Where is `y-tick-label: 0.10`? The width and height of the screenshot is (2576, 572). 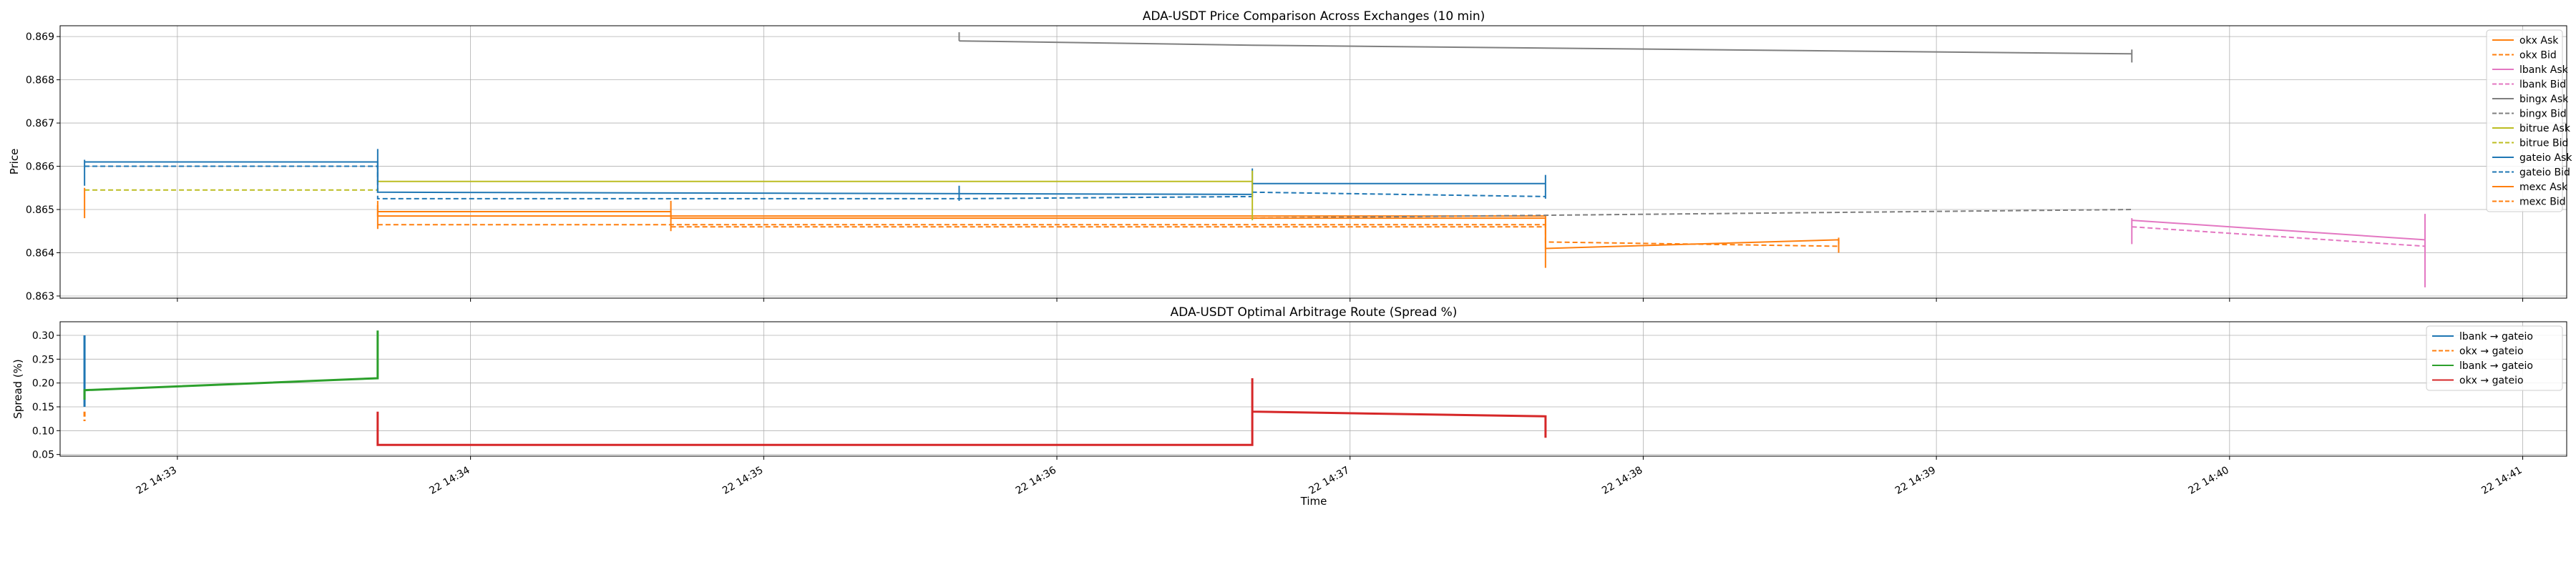 y-tick-label: 0.10 is located at coordinates (43, 431).